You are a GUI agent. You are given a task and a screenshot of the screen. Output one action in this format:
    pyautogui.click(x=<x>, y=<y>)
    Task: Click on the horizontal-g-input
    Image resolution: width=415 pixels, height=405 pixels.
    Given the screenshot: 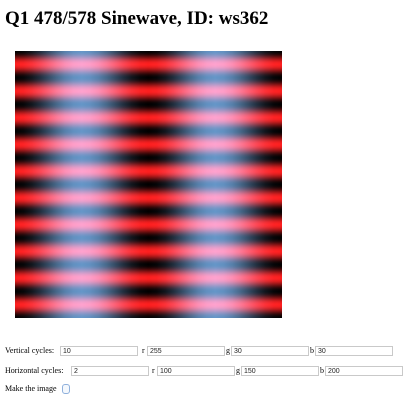 What is the action you would take?
    pyautogui.click(x=280, y=371)
    